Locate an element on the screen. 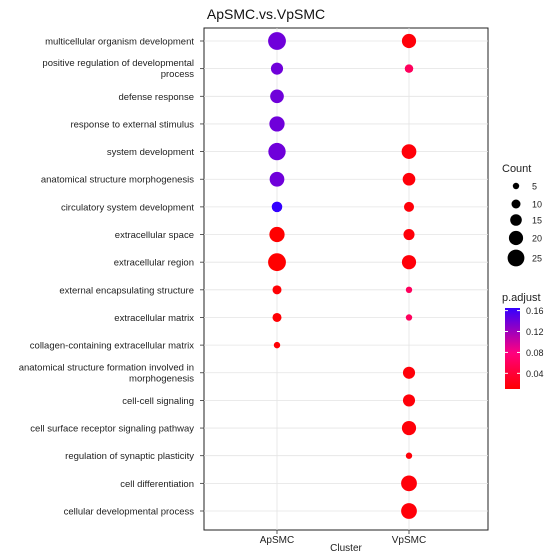 The image size is (550, 560). y-tick-label: response to external stimulus is located at coordinates (132, 124).